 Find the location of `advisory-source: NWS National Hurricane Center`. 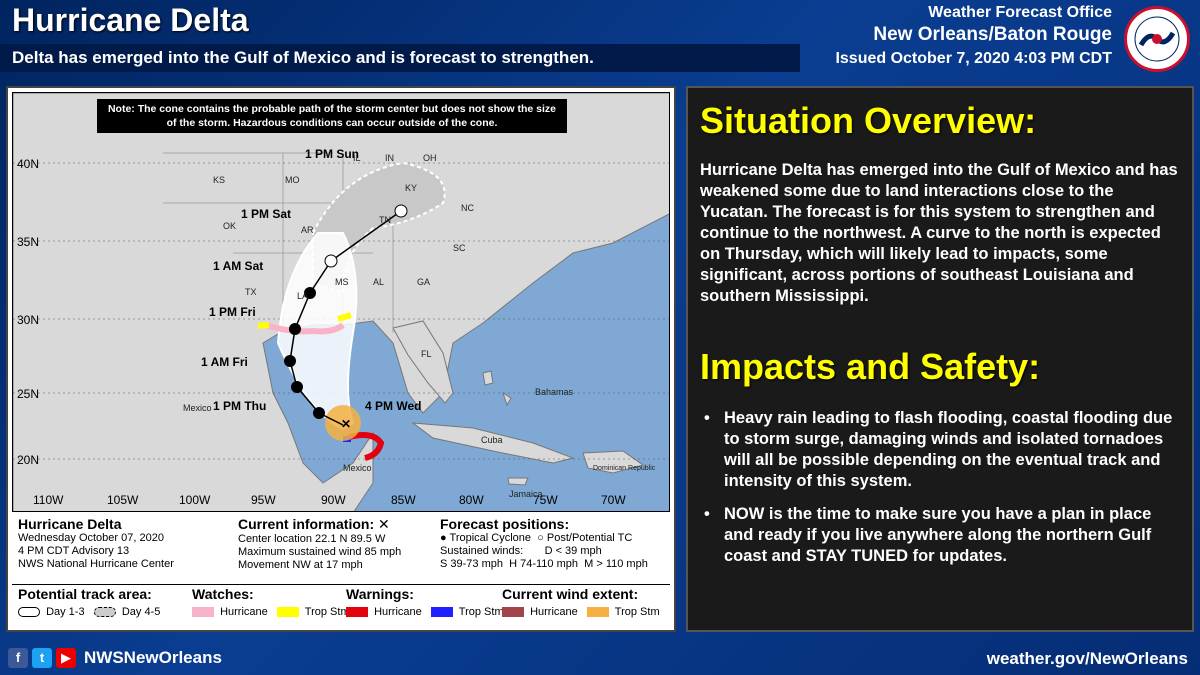

advisory-source: NWS National Hurricane Center is located at coordinates (96, 564).